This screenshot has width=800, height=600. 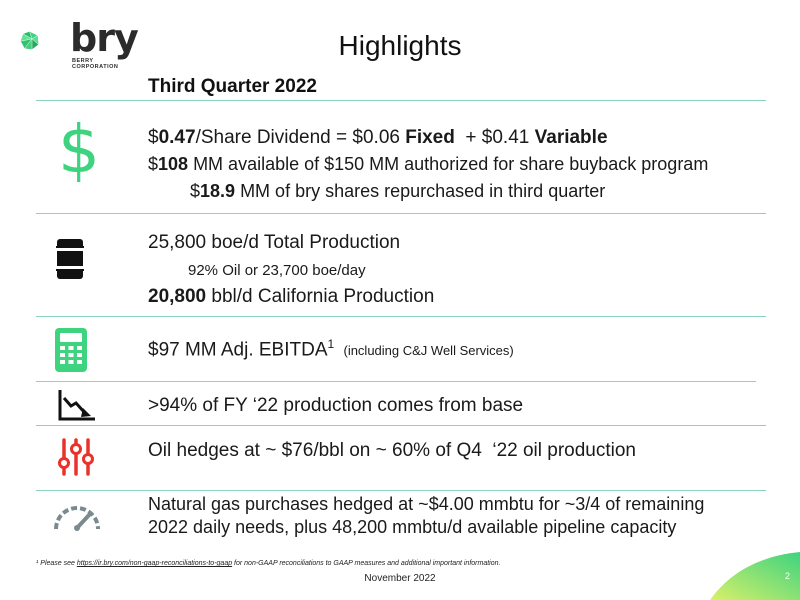 I want to click on calculator-icon, so click(x=71, y=350).